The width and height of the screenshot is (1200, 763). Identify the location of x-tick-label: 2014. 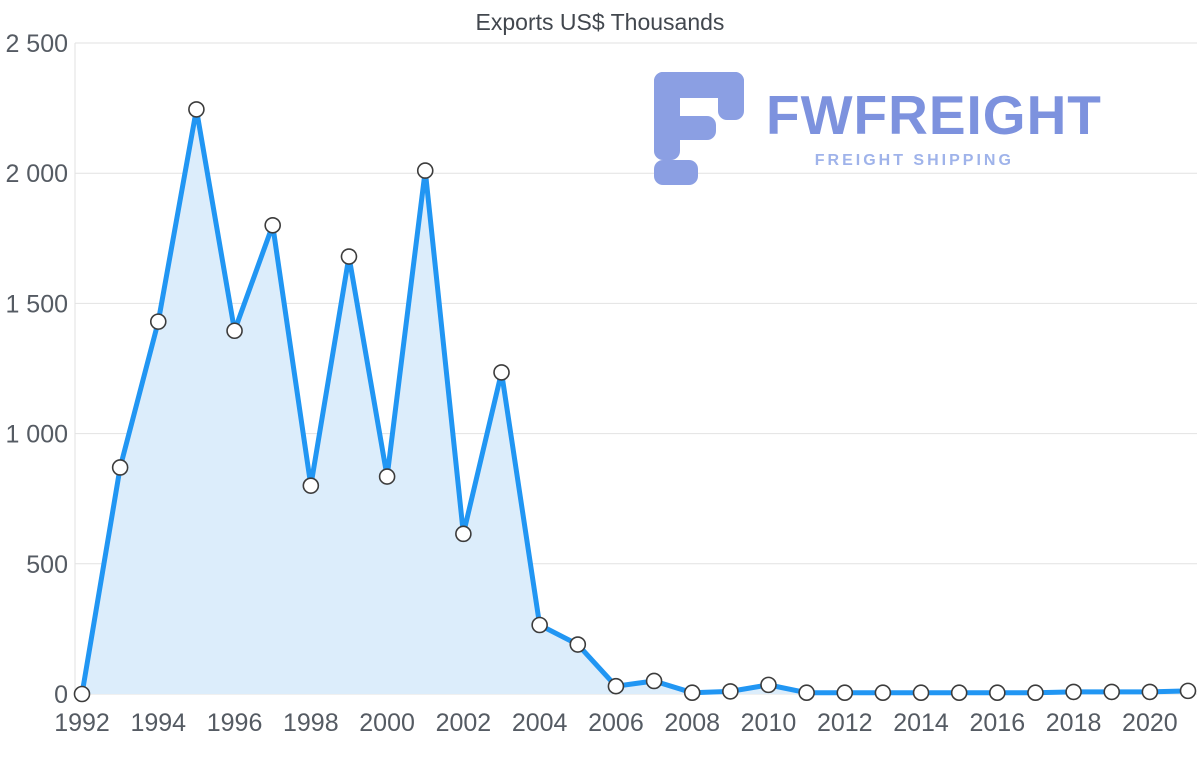
(921, 723).